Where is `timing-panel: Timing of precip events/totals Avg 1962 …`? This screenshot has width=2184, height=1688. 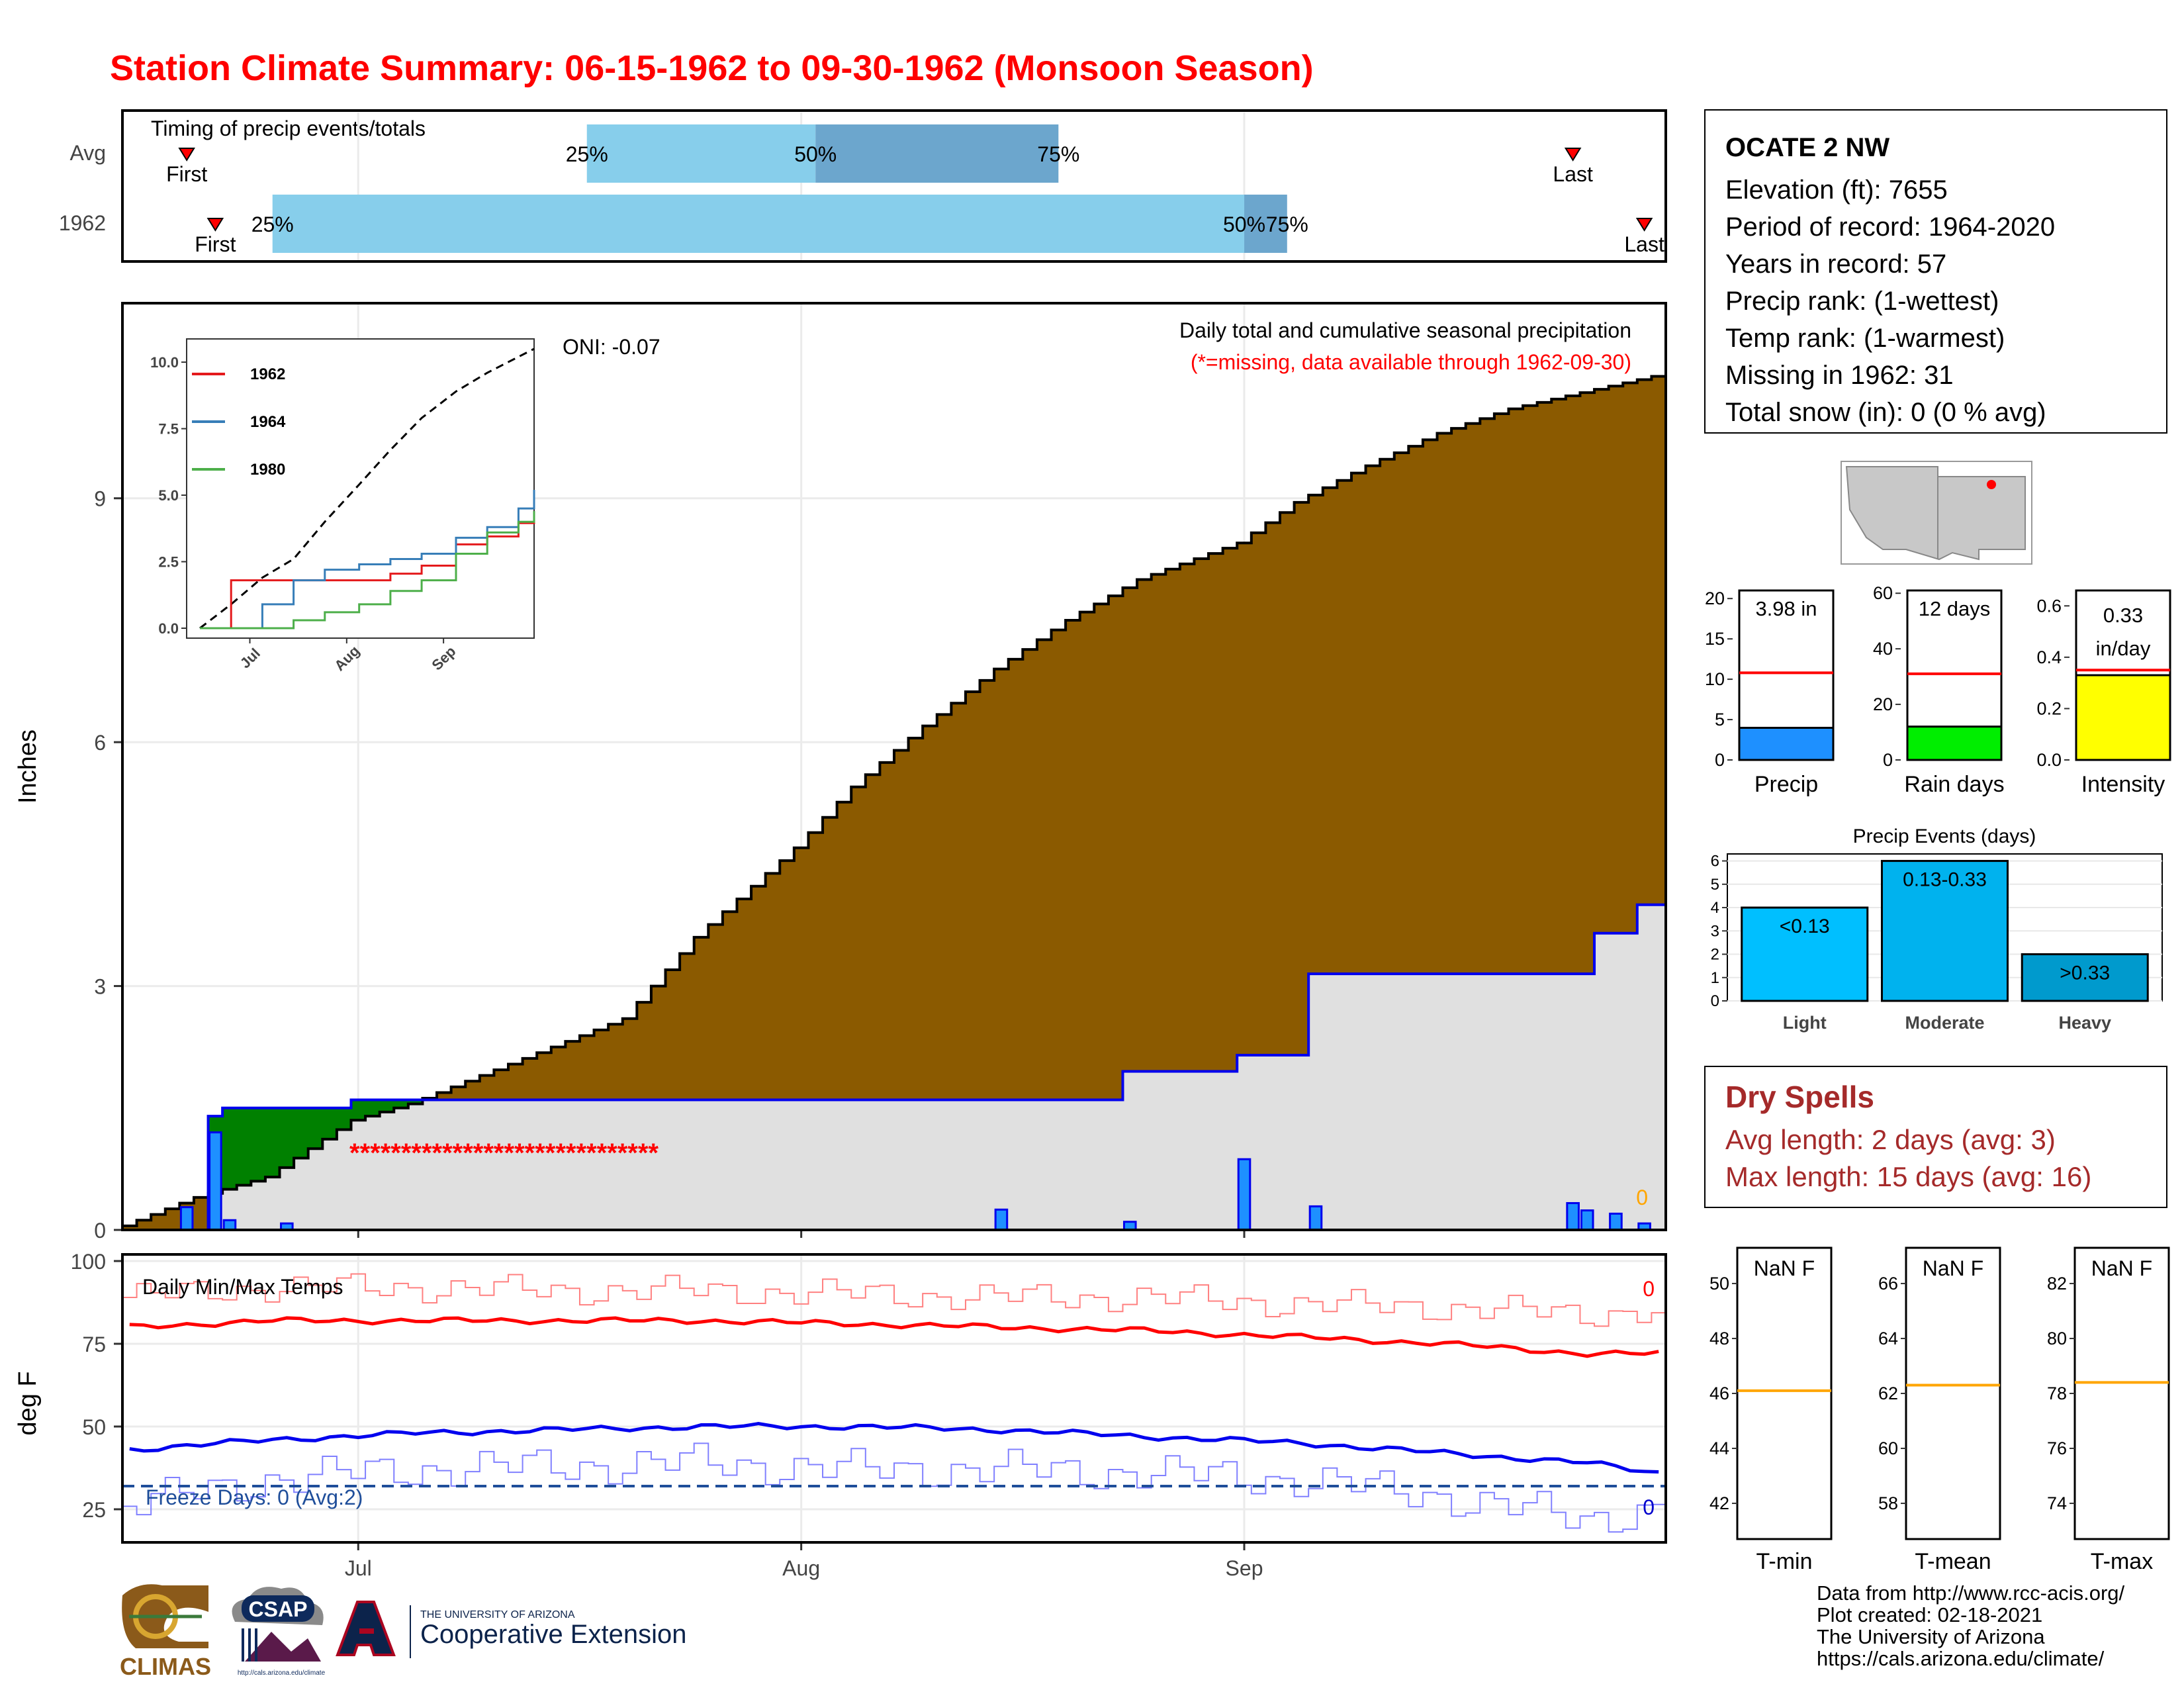 timing-panel: Timing of precip events/totals Avg 1962 … is located at coordinates (863, 186).